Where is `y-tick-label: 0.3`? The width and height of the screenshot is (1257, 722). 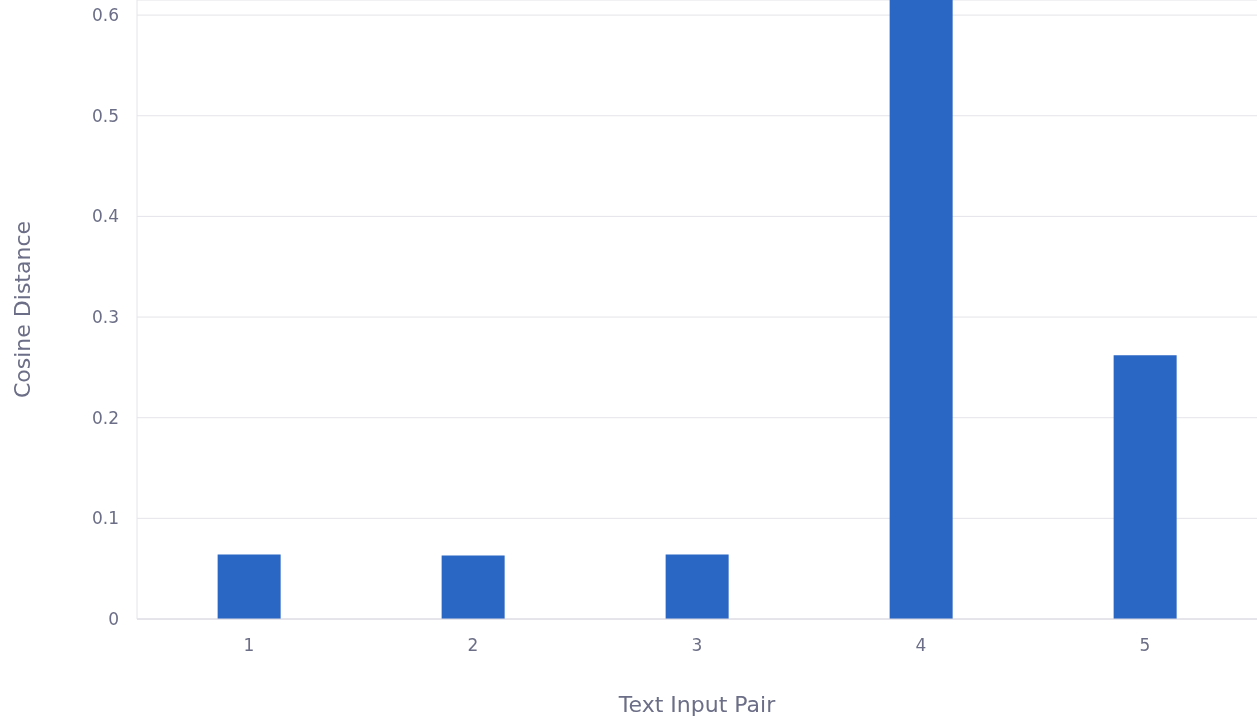 y-tick-label: 0.3 is located at coordinates (105, 317).